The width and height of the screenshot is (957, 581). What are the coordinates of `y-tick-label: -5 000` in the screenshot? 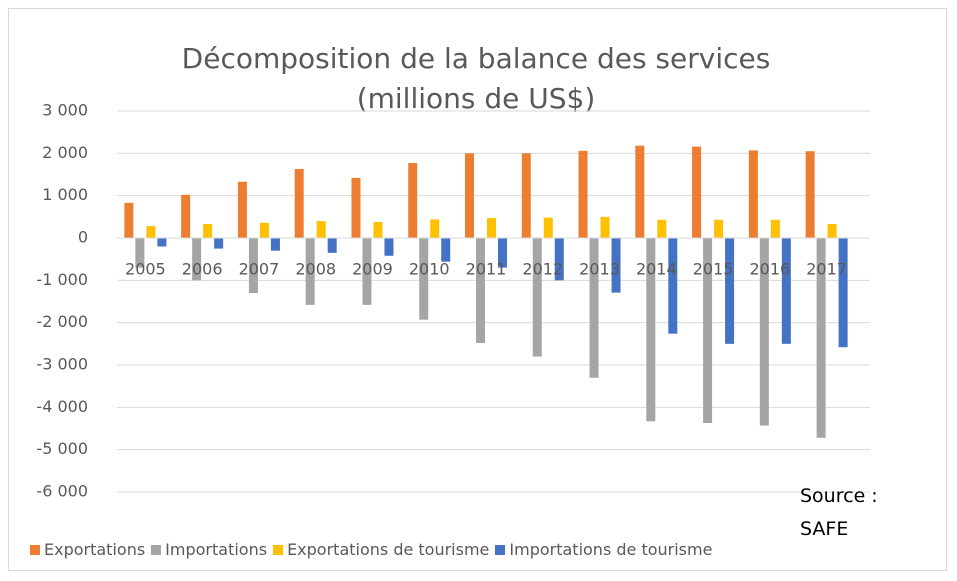 It's located at (62, 448).